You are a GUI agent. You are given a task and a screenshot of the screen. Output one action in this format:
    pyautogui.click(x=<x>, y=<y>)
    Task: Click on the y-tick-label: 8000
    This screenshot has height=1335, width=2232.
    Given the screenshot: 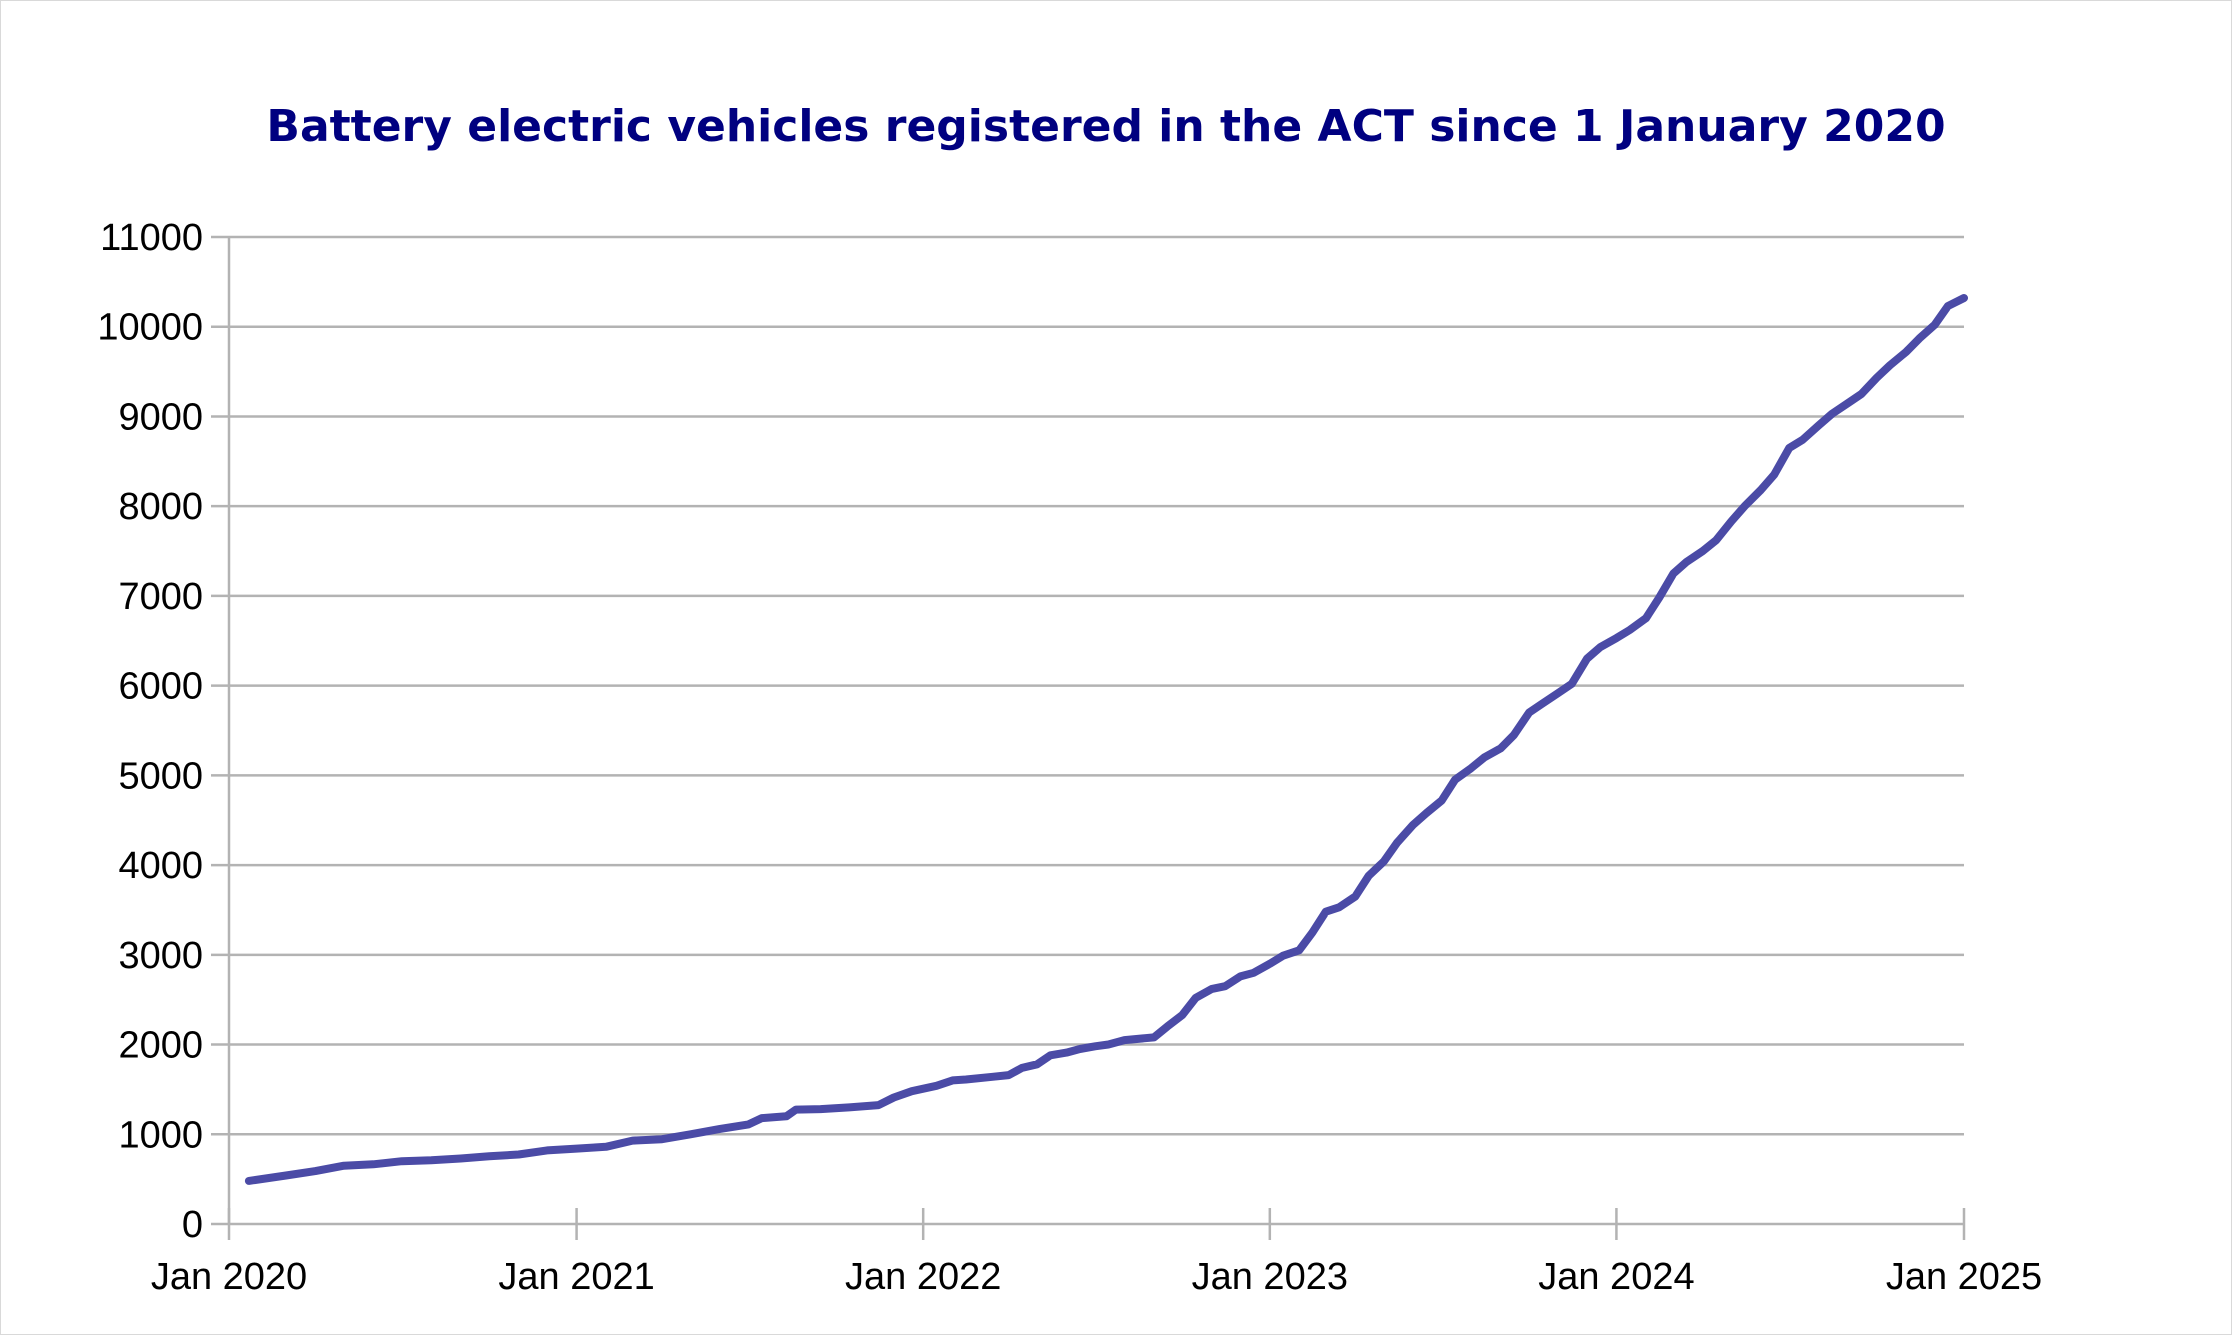 What is the action you would take?
    pyautogui.click(x=160, y=507)
    